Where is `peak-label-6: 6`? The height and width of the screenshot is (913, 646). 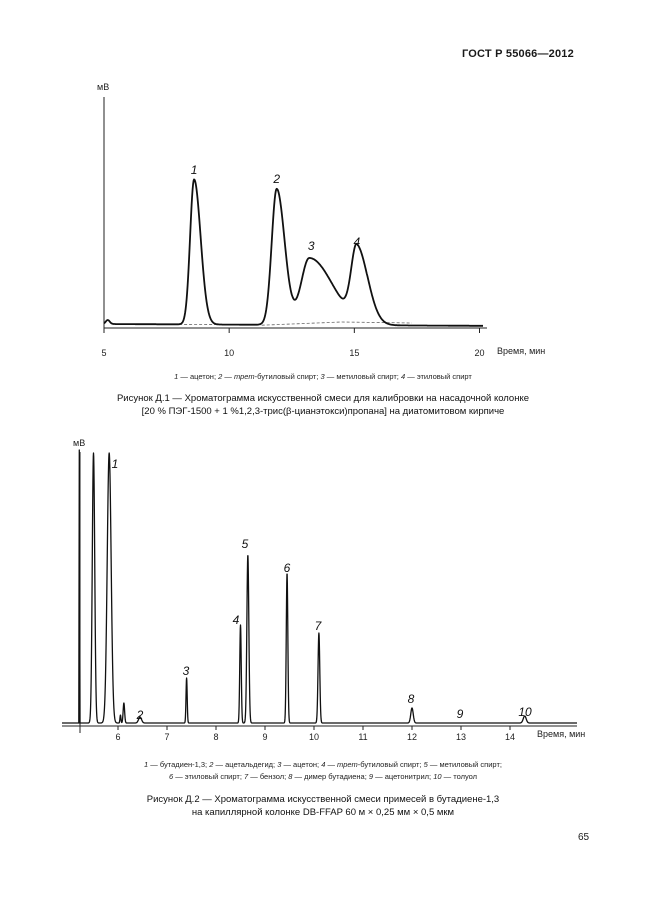
peak-label-6: 6 is located at coordinates (287, 568).